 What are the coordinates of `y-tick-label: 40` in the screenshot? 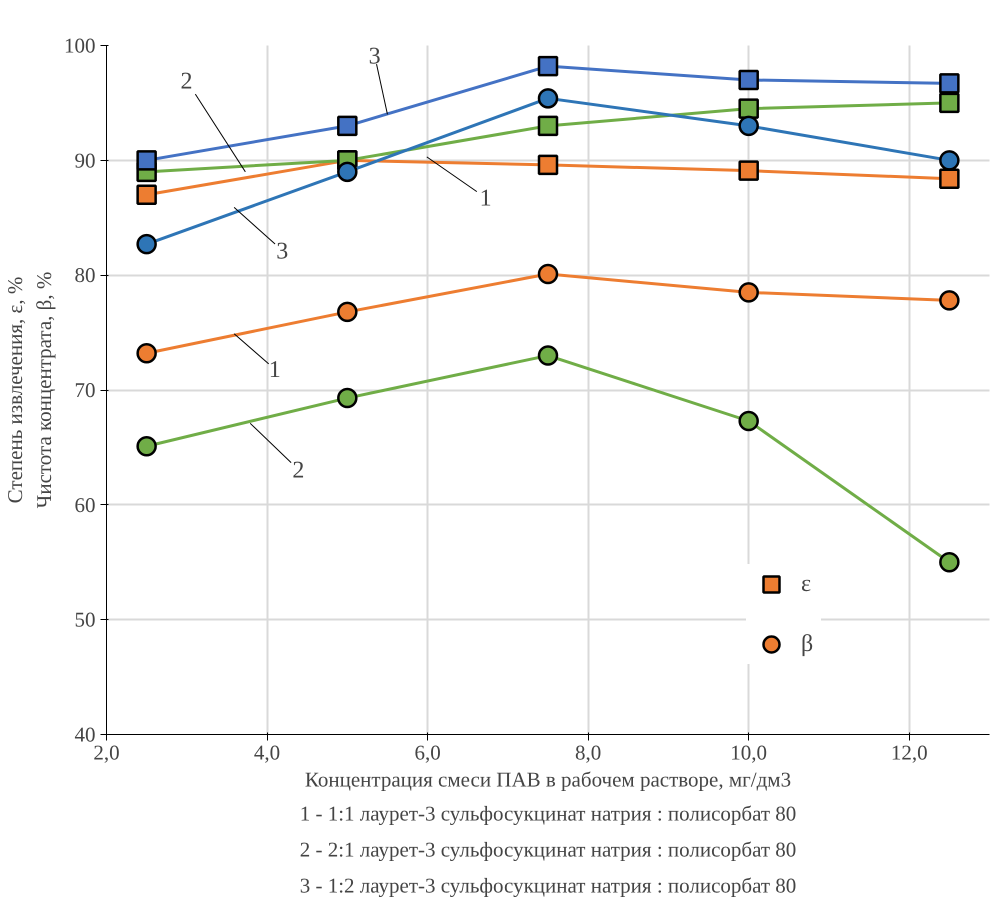 It's located at (85, 734).